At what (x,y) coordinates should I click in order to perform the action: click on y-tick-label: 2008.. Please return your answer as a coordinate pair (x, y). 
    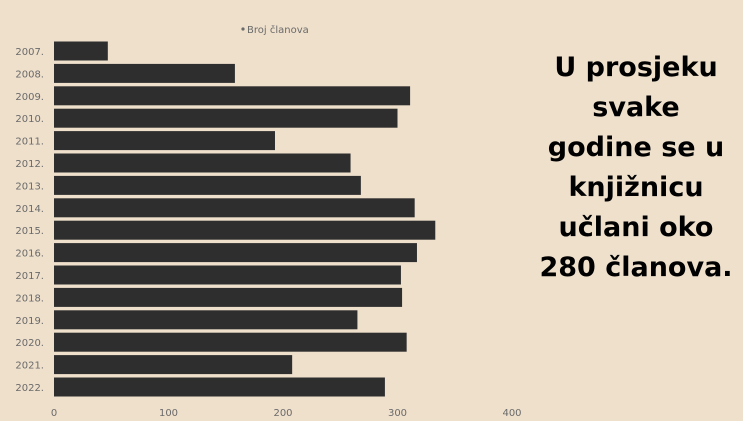
    Looking at the image, I should click on (29, 74).